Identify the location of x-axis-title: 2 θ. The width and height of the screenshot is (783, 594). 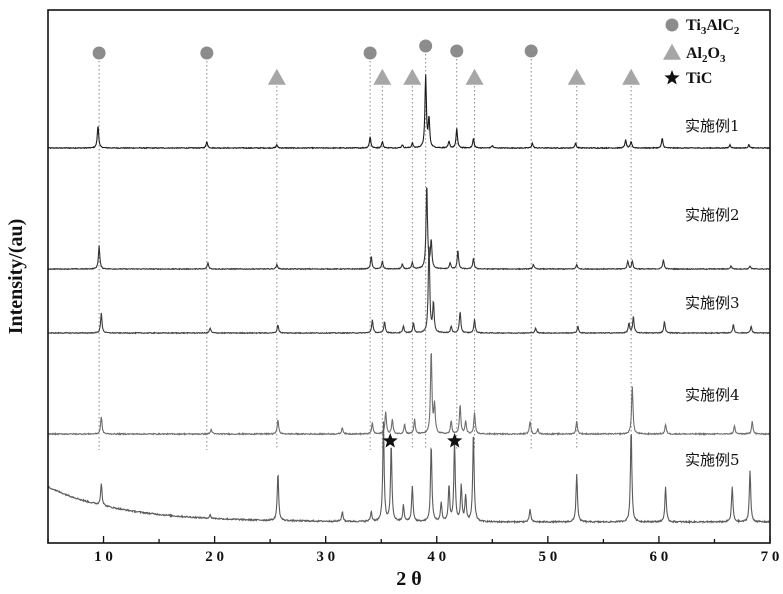
(408, 579).